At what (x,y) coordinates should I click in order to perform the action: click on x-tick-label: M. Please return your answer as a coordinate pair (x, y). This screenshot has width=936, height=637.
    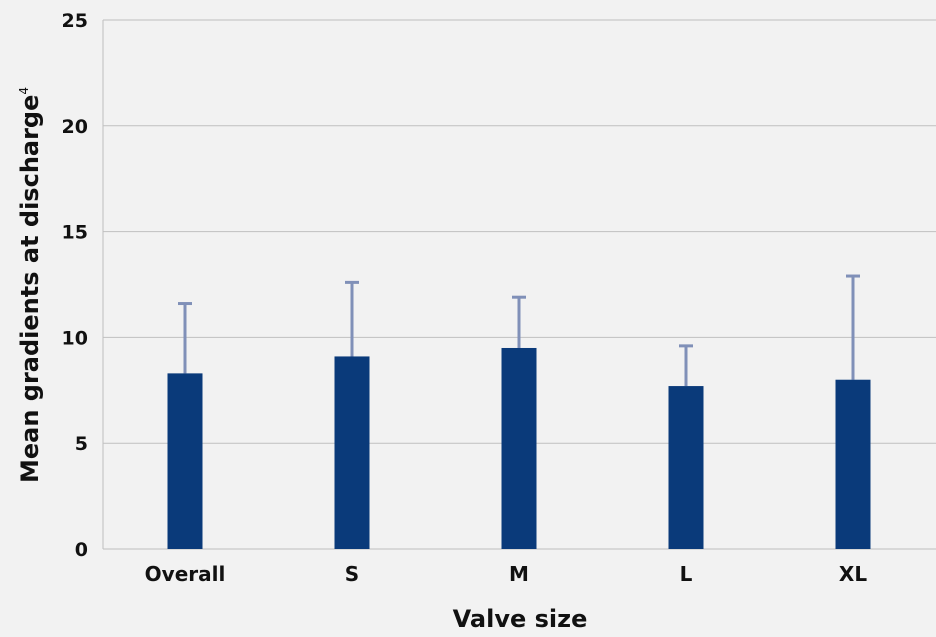
    Looking at the image, I should click on (519, 574).